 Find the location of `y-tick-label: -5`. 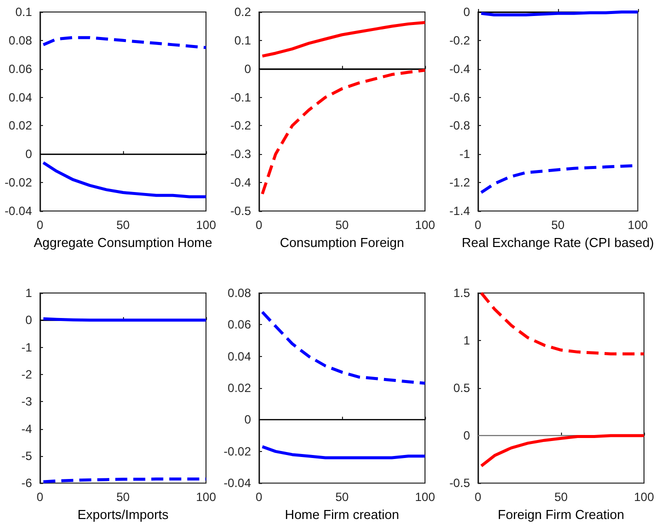

y-tick-label: -5 is located at coordinates (26, 455).